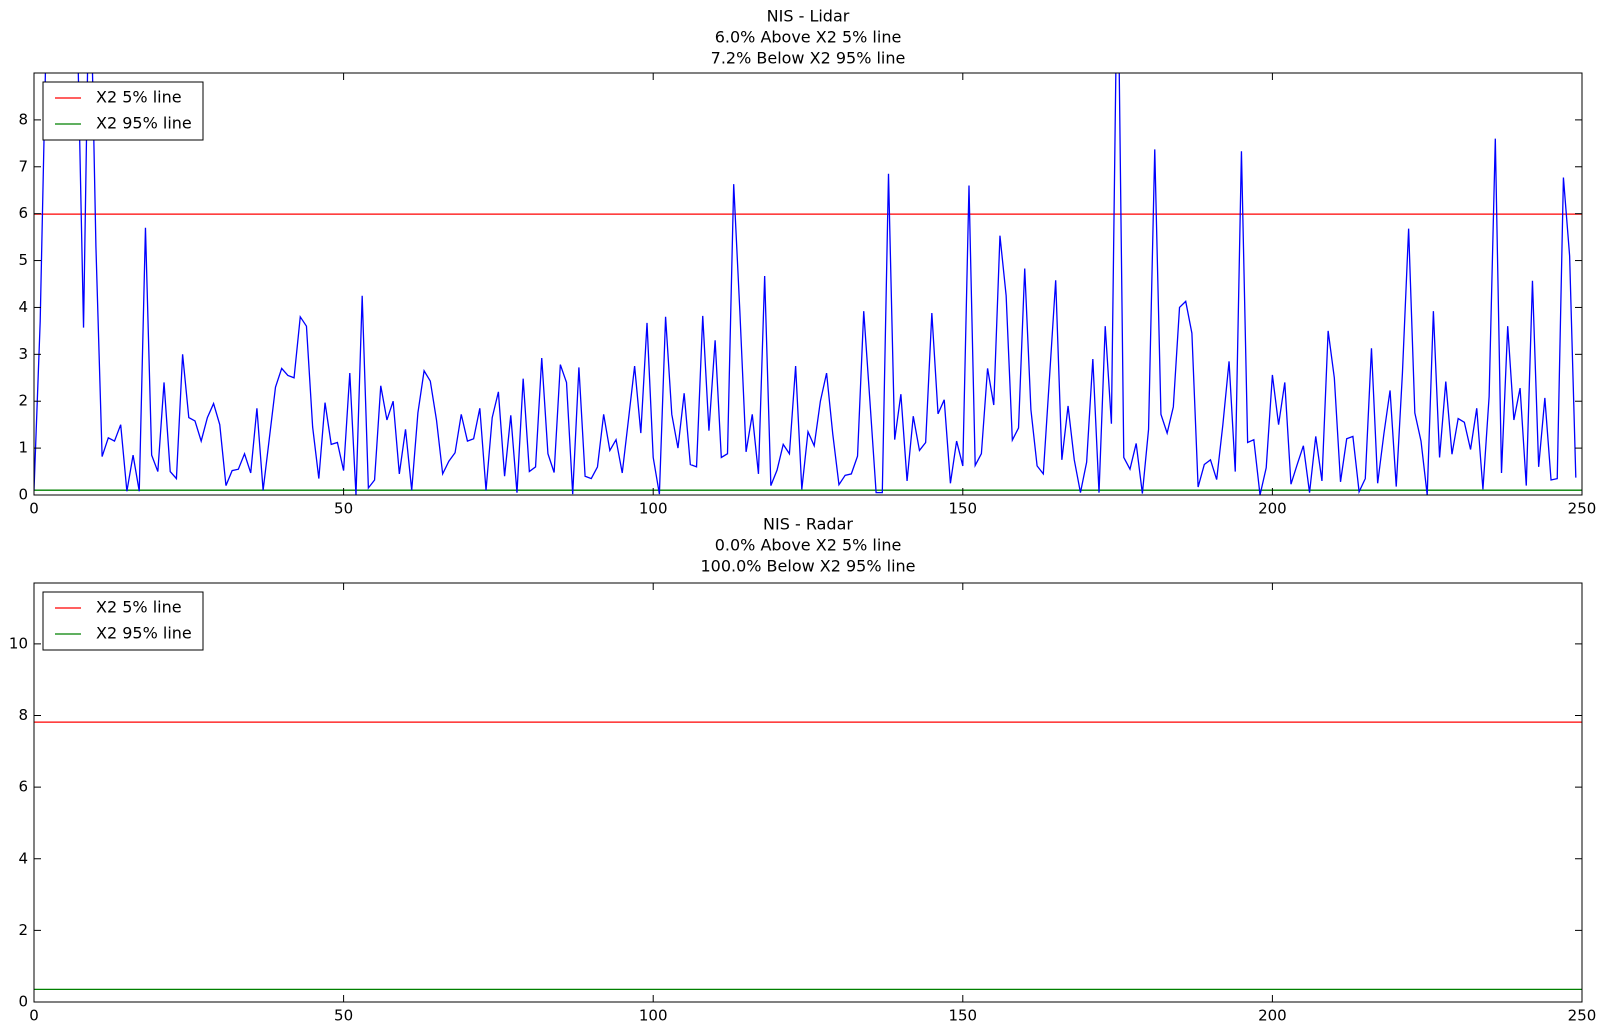 This screenshot has height=1032, width=1606. What do you see at coordinates (808, 37) in the screenshot?
I see `chart-subtitle: 6.0% Above X2 5% line` at bounding box center [808, 37].